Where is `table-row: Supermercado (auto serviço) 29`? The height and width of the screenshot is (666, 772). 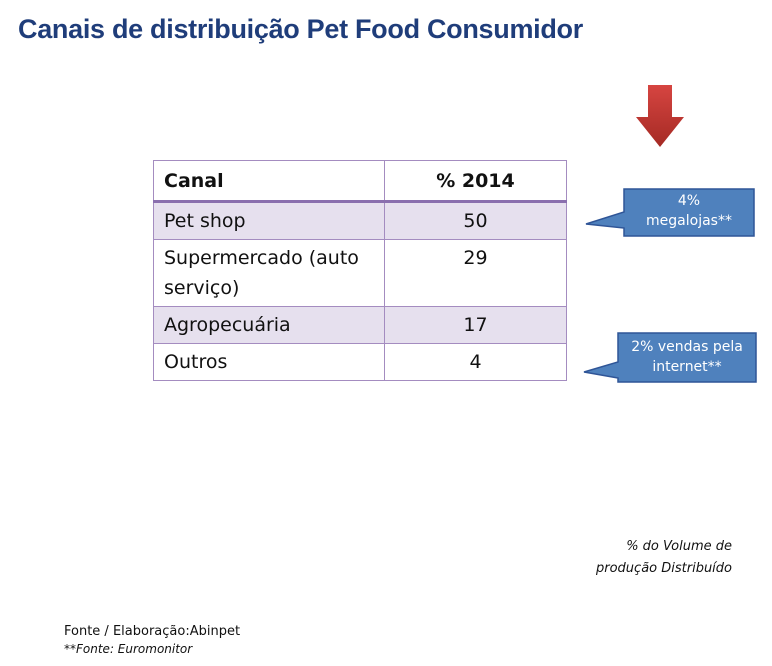 table-row: Supermercado (auto serviço) 29 is located at coordinates (360, 273).